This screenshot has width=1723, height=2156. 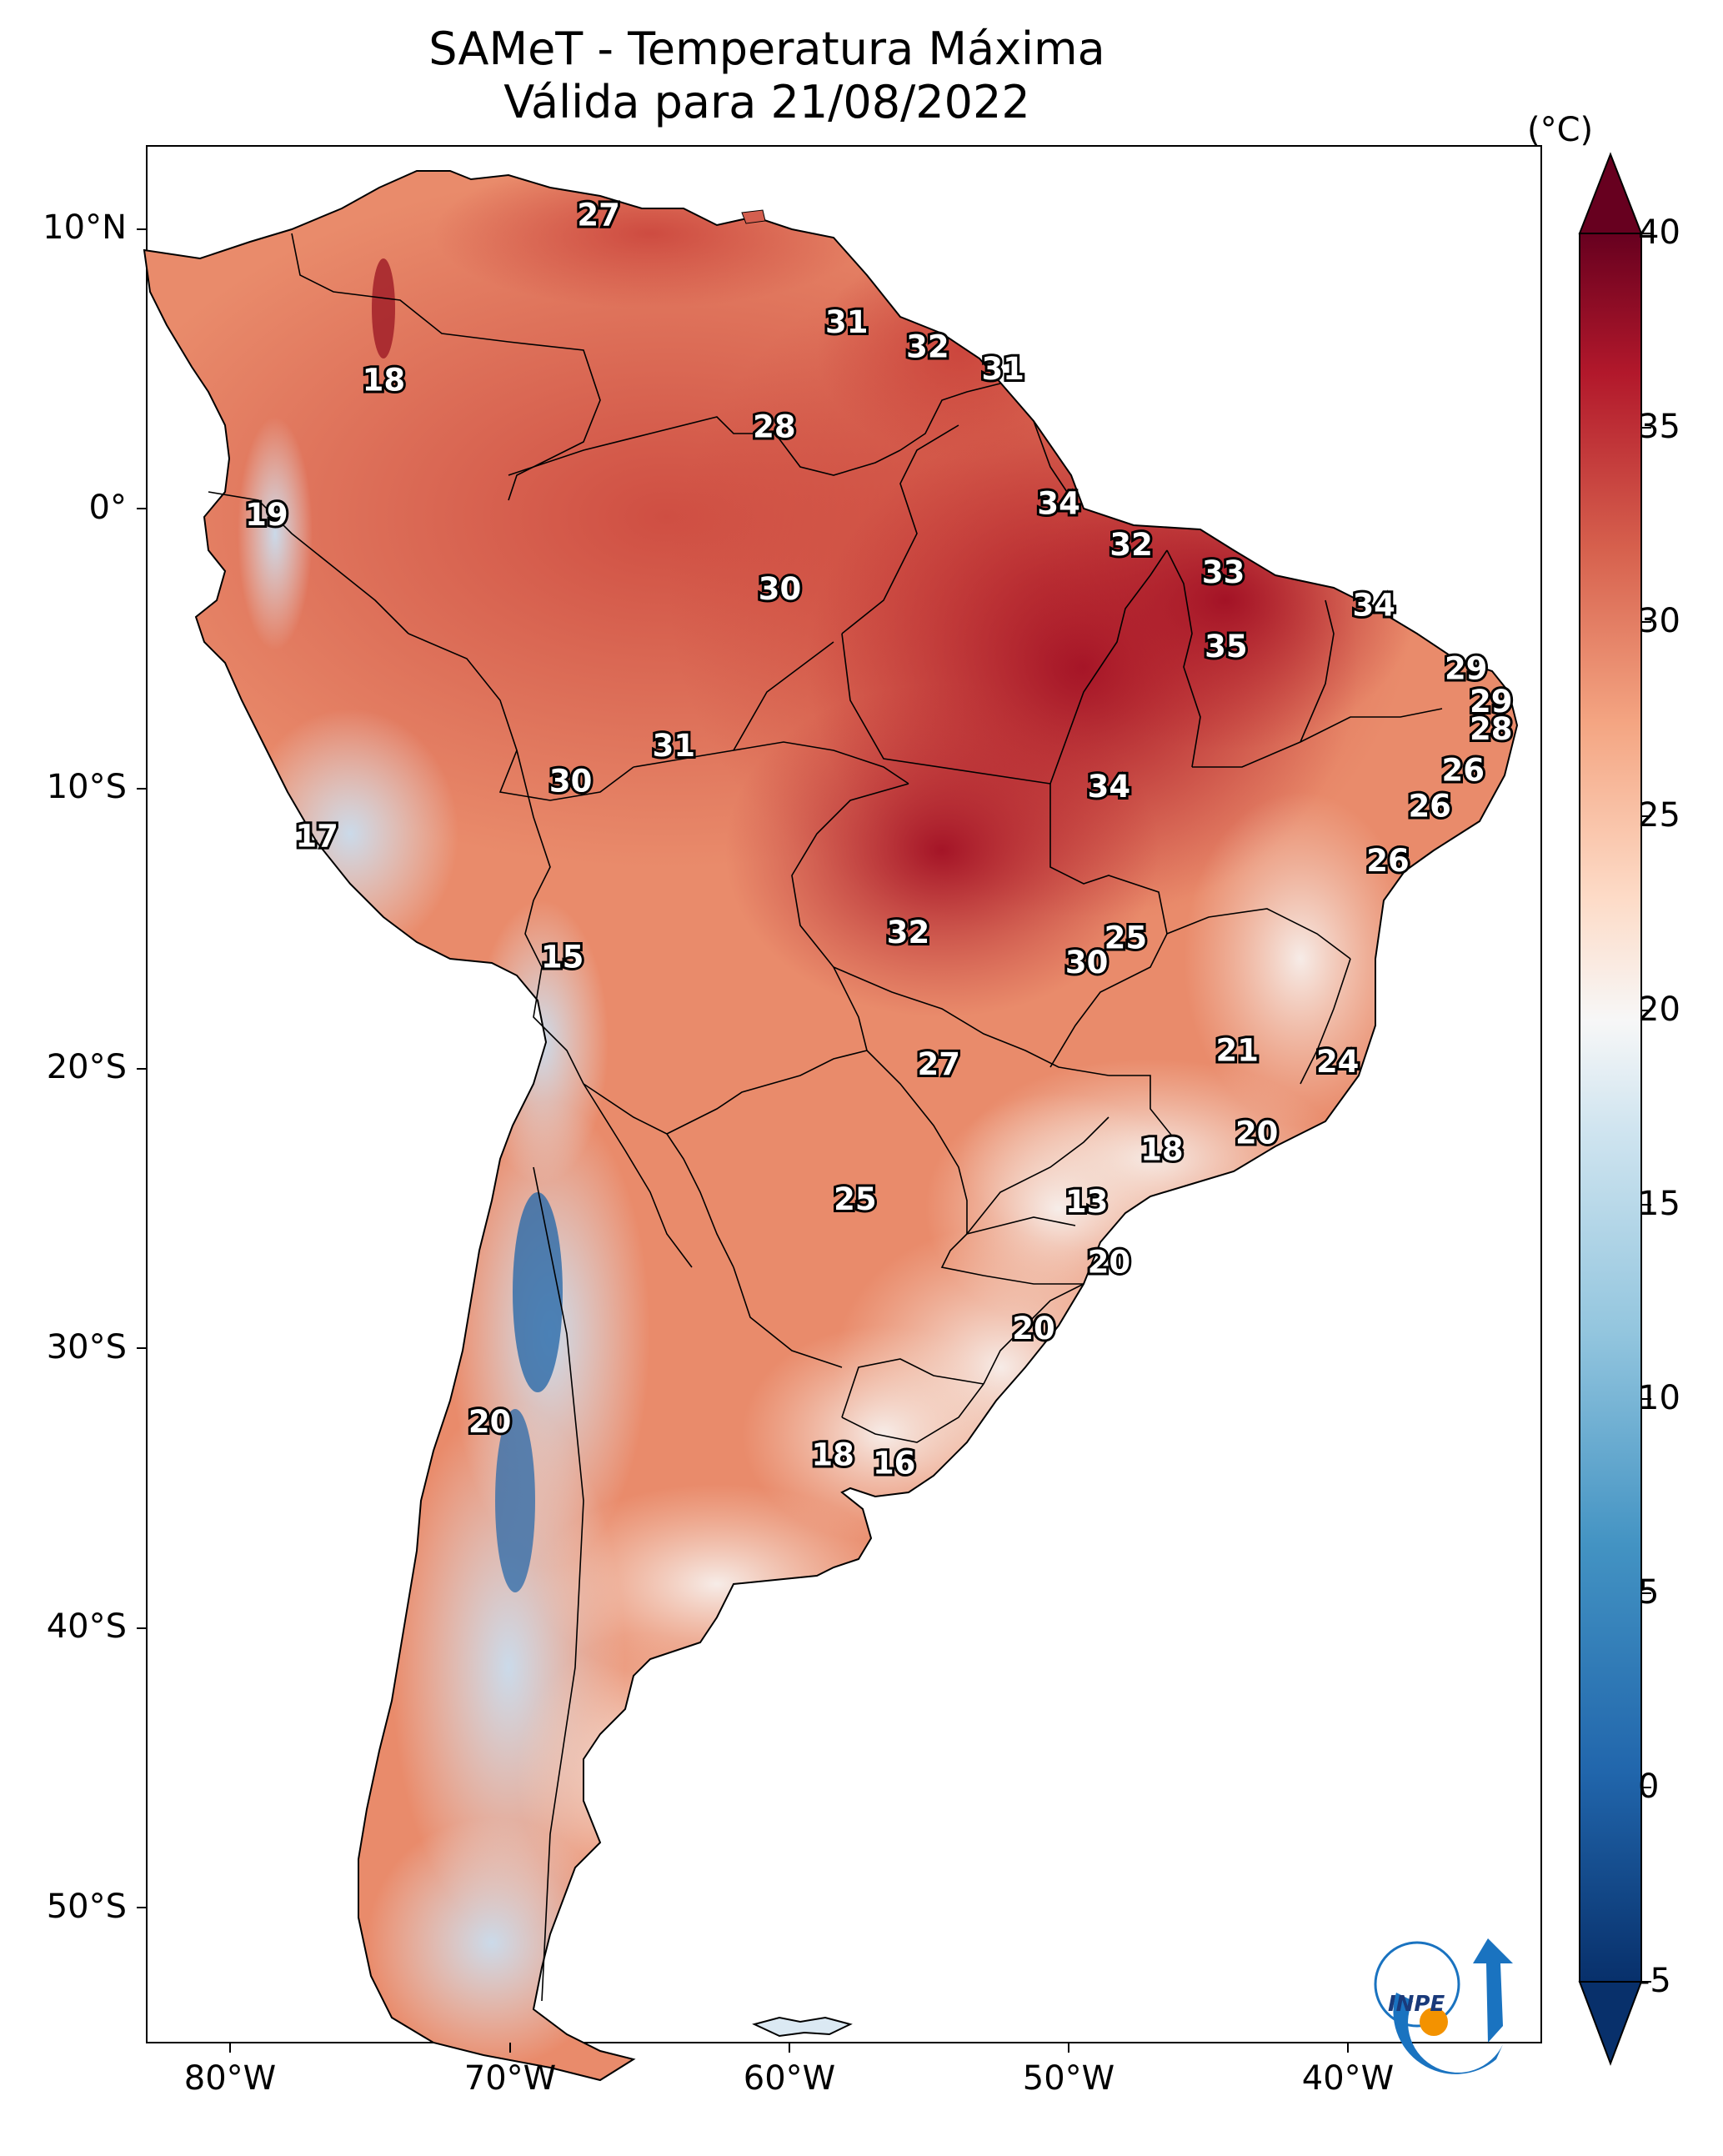 I want to click on temperature-label: 17, so click(x=316, y=837).